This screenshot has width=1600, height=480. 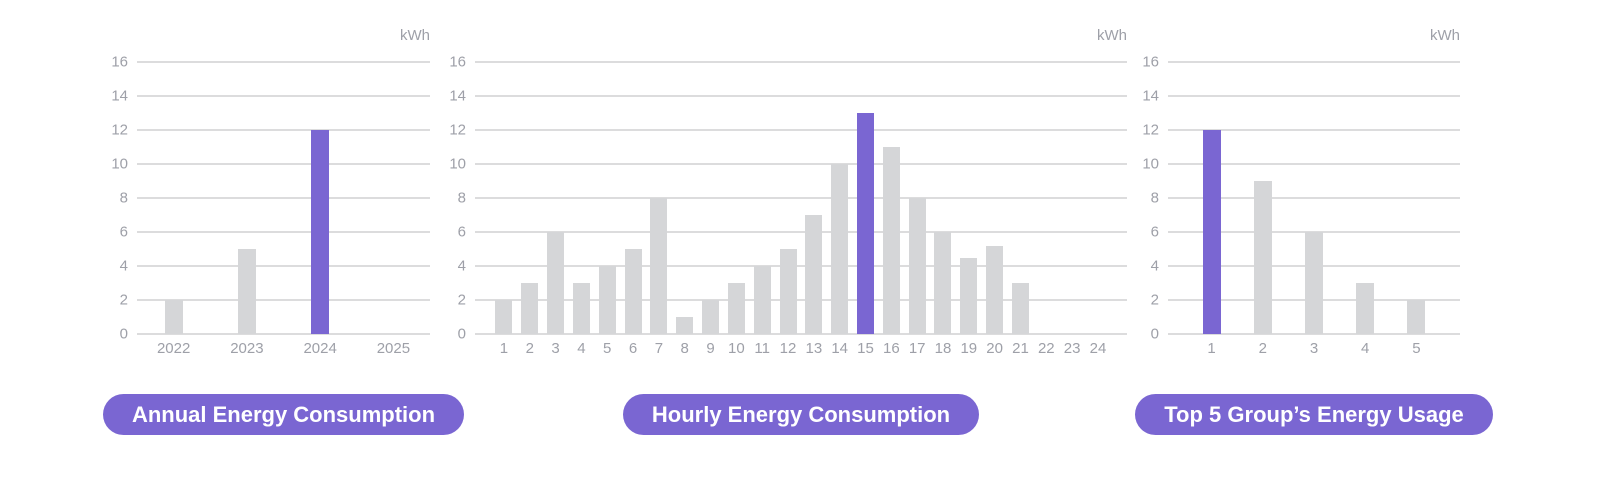 What do you see at coordinates (1149, 198) in the screenshot?
I see `y-axis: 0 2 4 6 8 10 12 14 16` at bounding box center [1149, 198].